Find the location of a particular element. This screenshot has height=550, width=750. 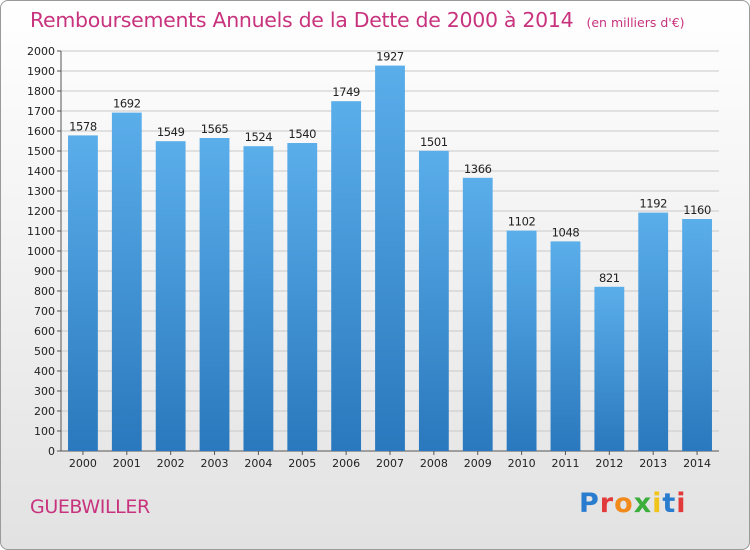

value-label: 1048 is located at coordinates (566, 232).